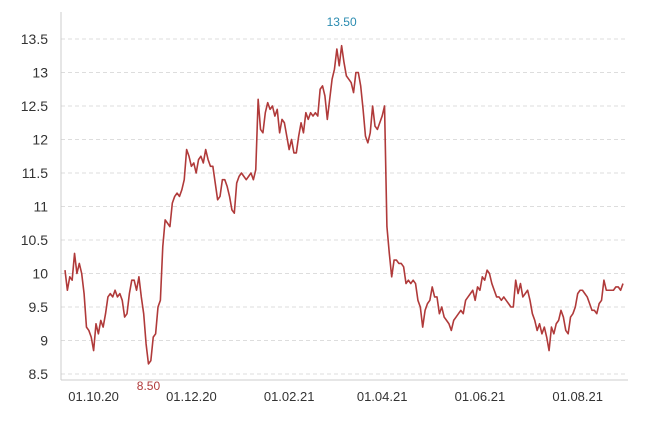 The width and height of the screenshot is (654, 429). I want to click on y-tick-label: 10.5, so click(34, 240).